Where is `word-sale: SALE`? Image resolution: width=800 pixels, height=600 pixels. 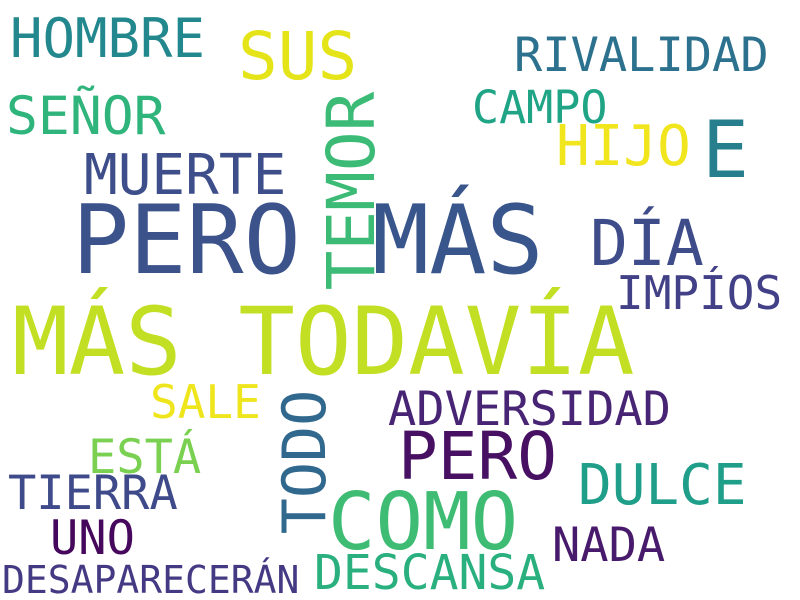 word-sale: SALE is located at coordinates (205, 402).